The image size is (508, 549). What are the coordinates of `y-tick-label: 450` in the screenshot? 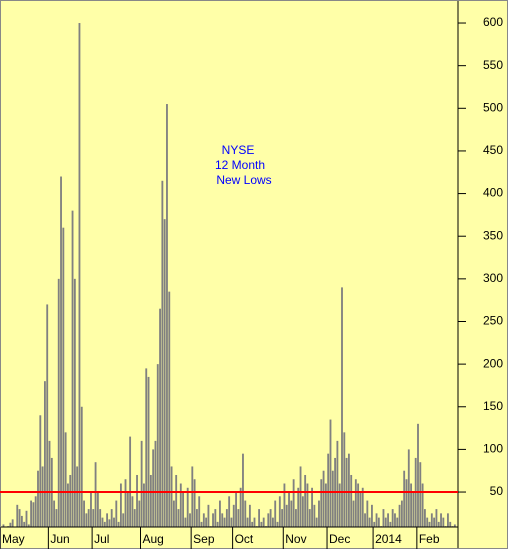 It's located at (493, 150).